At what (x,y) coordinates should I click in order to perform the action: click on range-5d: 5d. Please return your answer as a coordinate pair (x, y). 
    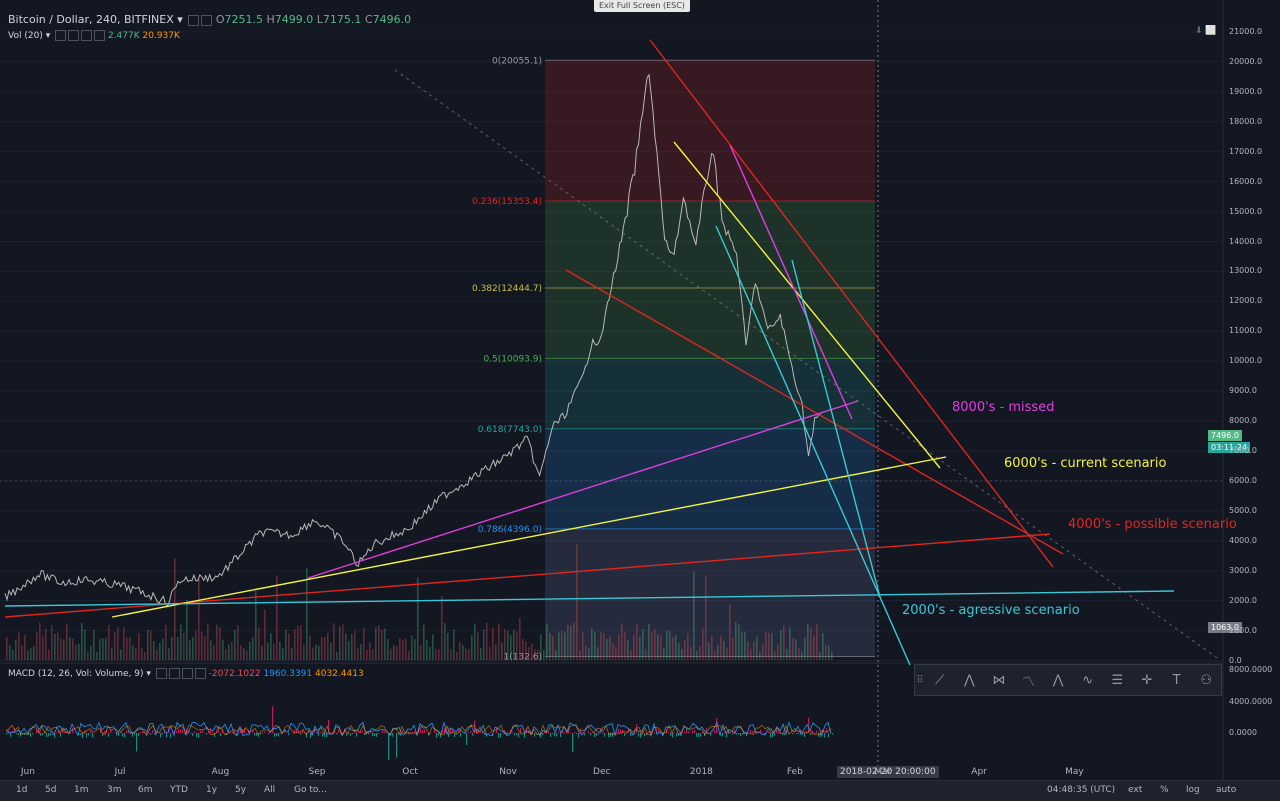
    Looking at the image, I should click on (50, 790).